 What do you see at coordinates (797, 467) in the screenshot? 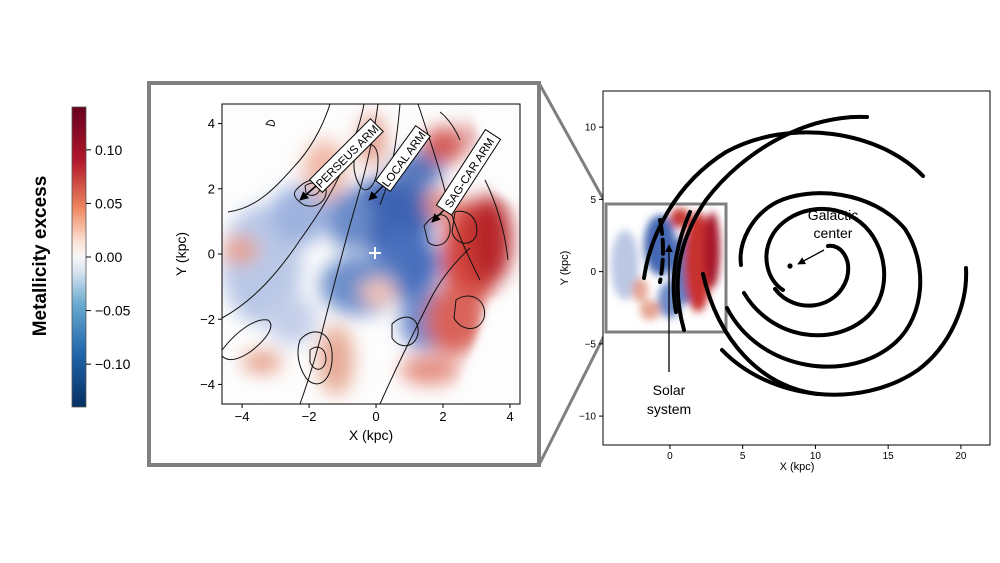
I see `galaxy-x-axis-label: X (kpc)` at bounding box center [797, 467].